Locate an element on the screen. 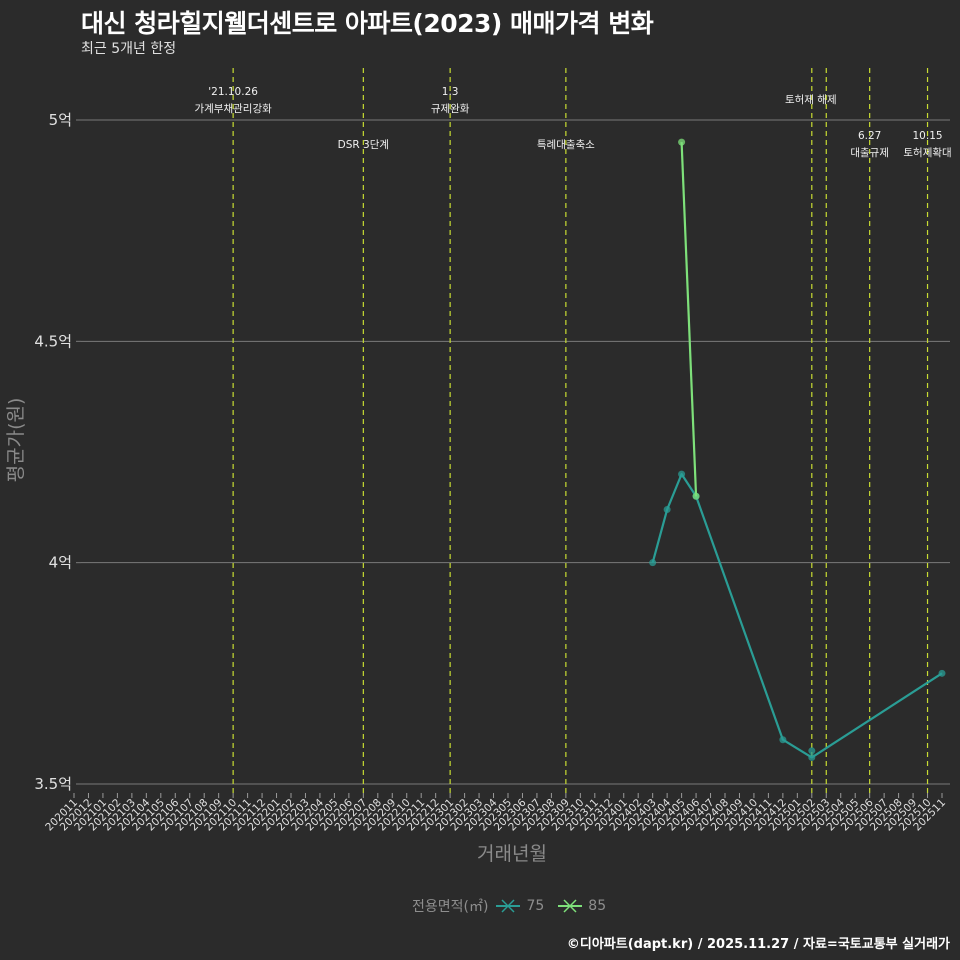  legend-key-85-icon is located at coordinates (570, 906).